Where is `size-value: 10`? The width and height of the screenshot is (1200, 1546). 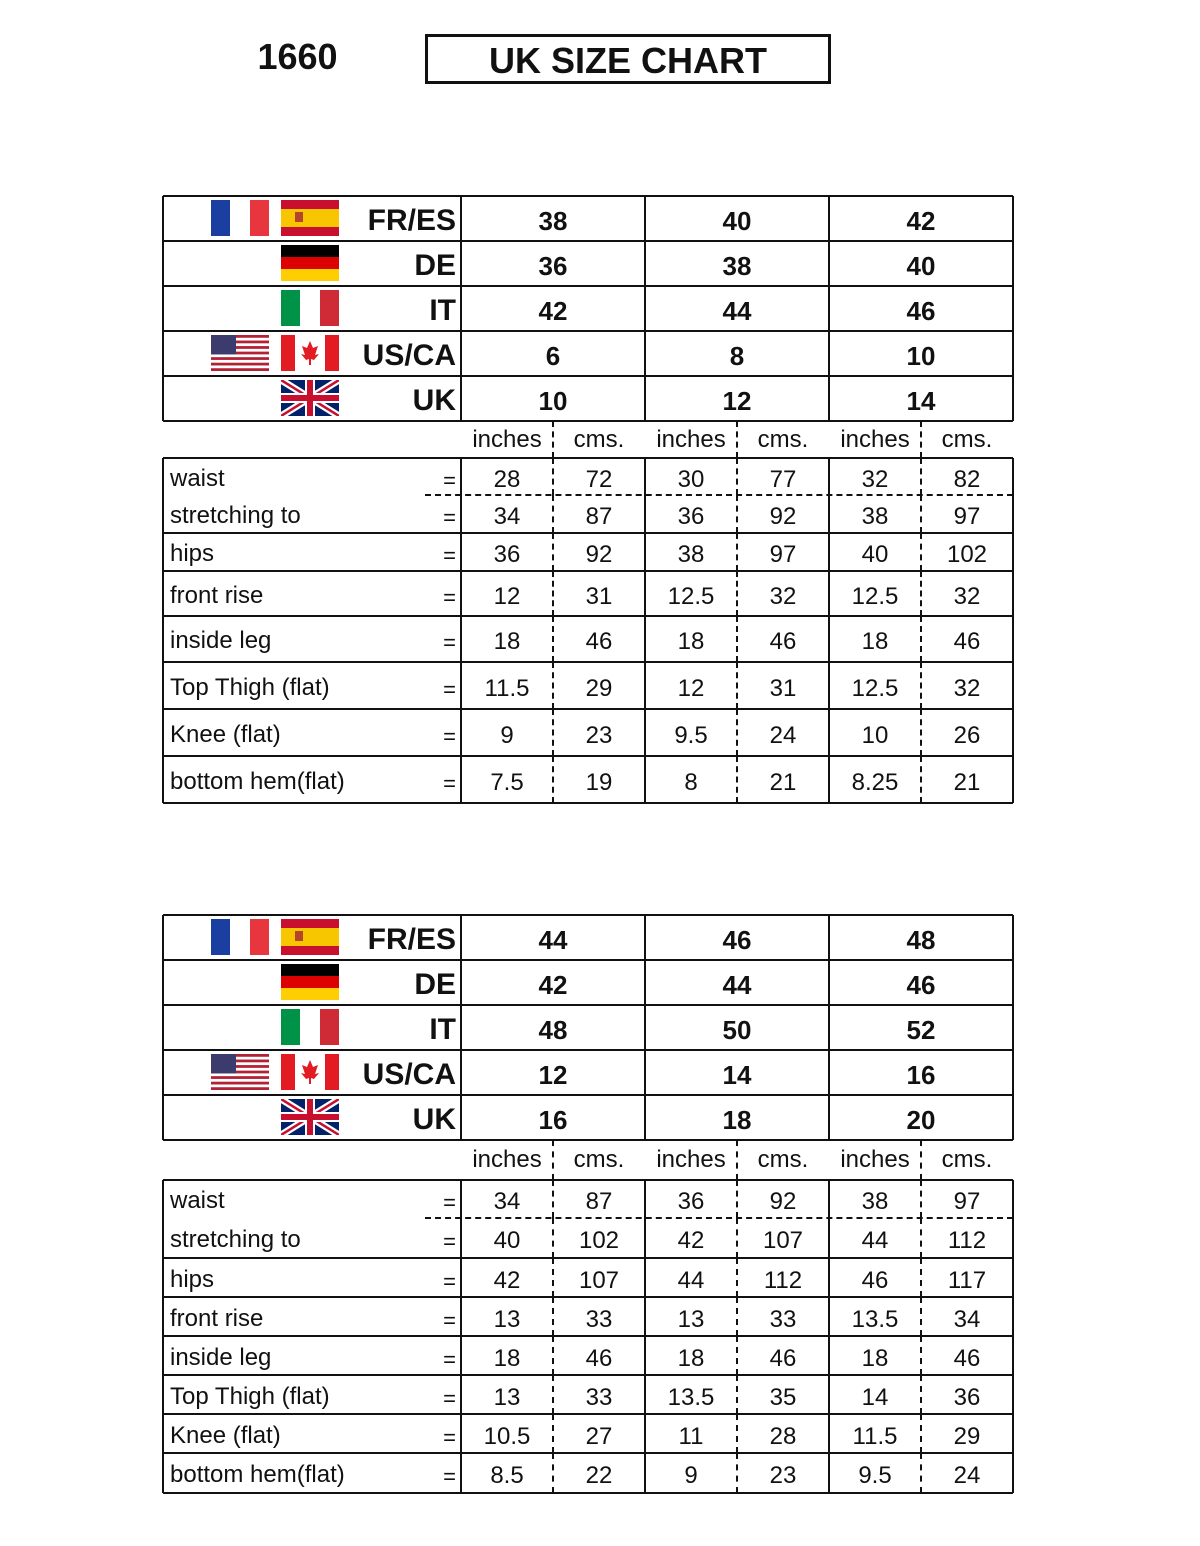 size-value: 10 is located at coordinates (921, 356).